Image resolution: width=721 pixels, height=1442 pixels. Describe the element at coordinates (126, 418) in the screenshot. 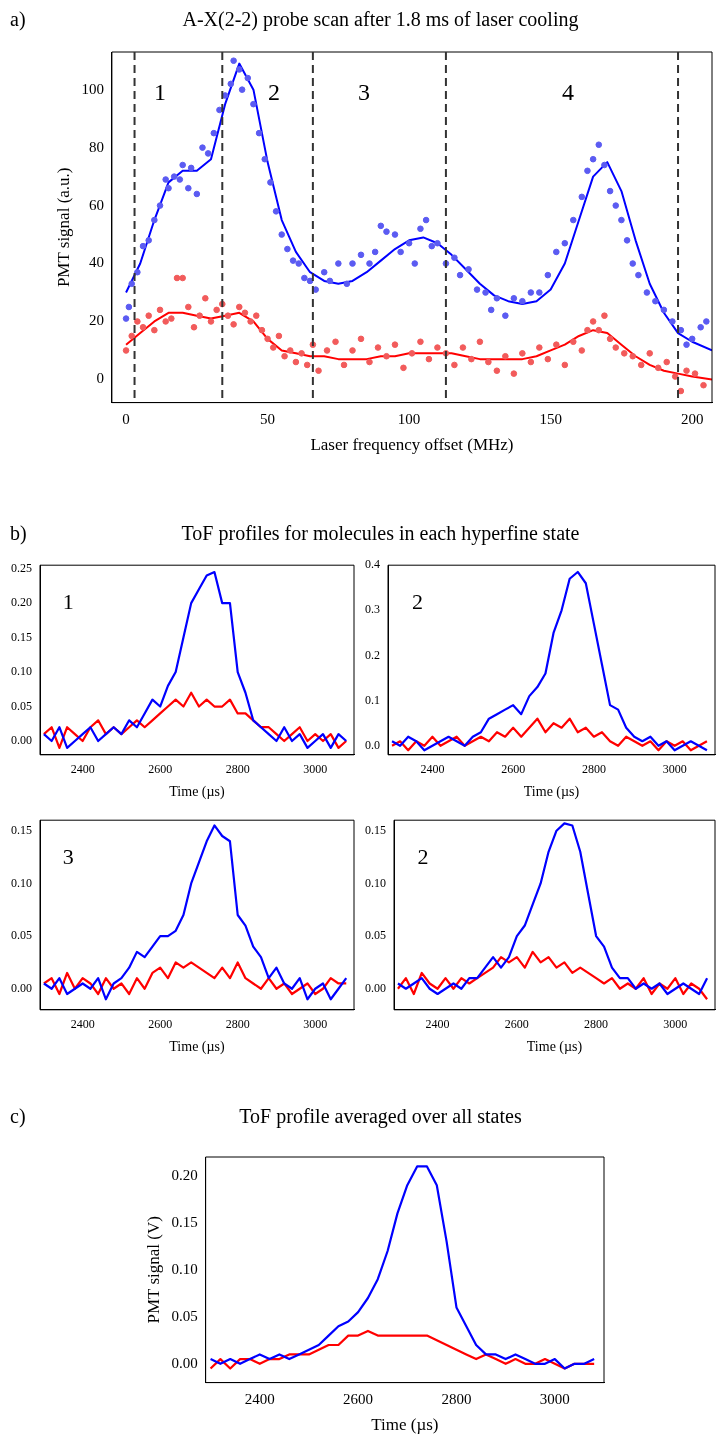

I see `x-tick-label: 0` at that location.